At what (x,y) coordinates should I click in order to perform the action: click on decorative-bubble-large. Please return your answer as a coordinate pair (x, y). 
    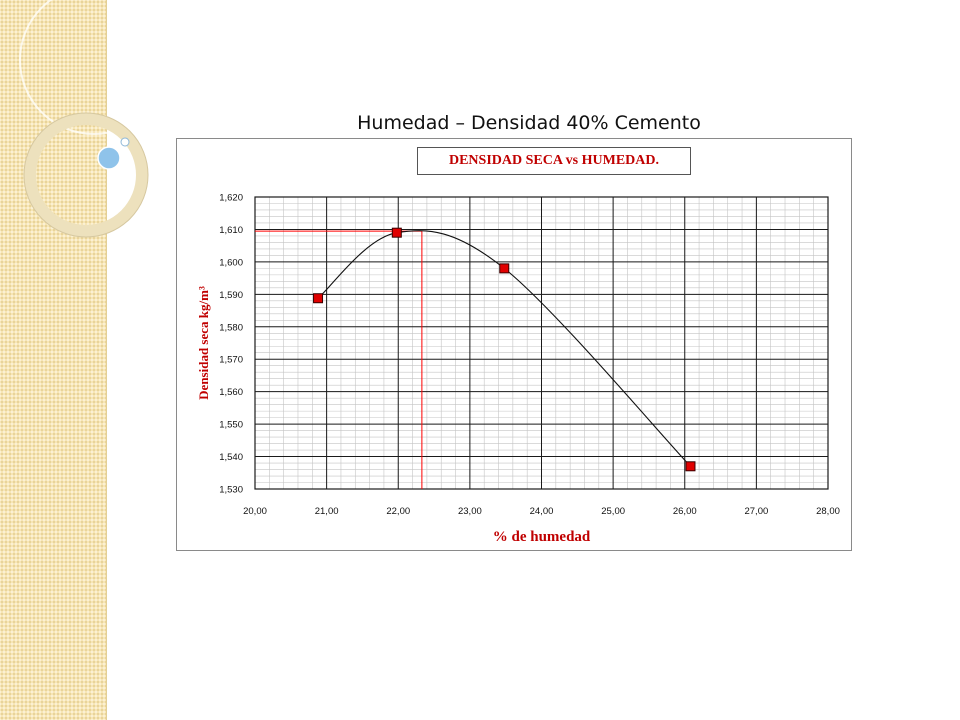
    Looking at the image, I should click on (109, 158).